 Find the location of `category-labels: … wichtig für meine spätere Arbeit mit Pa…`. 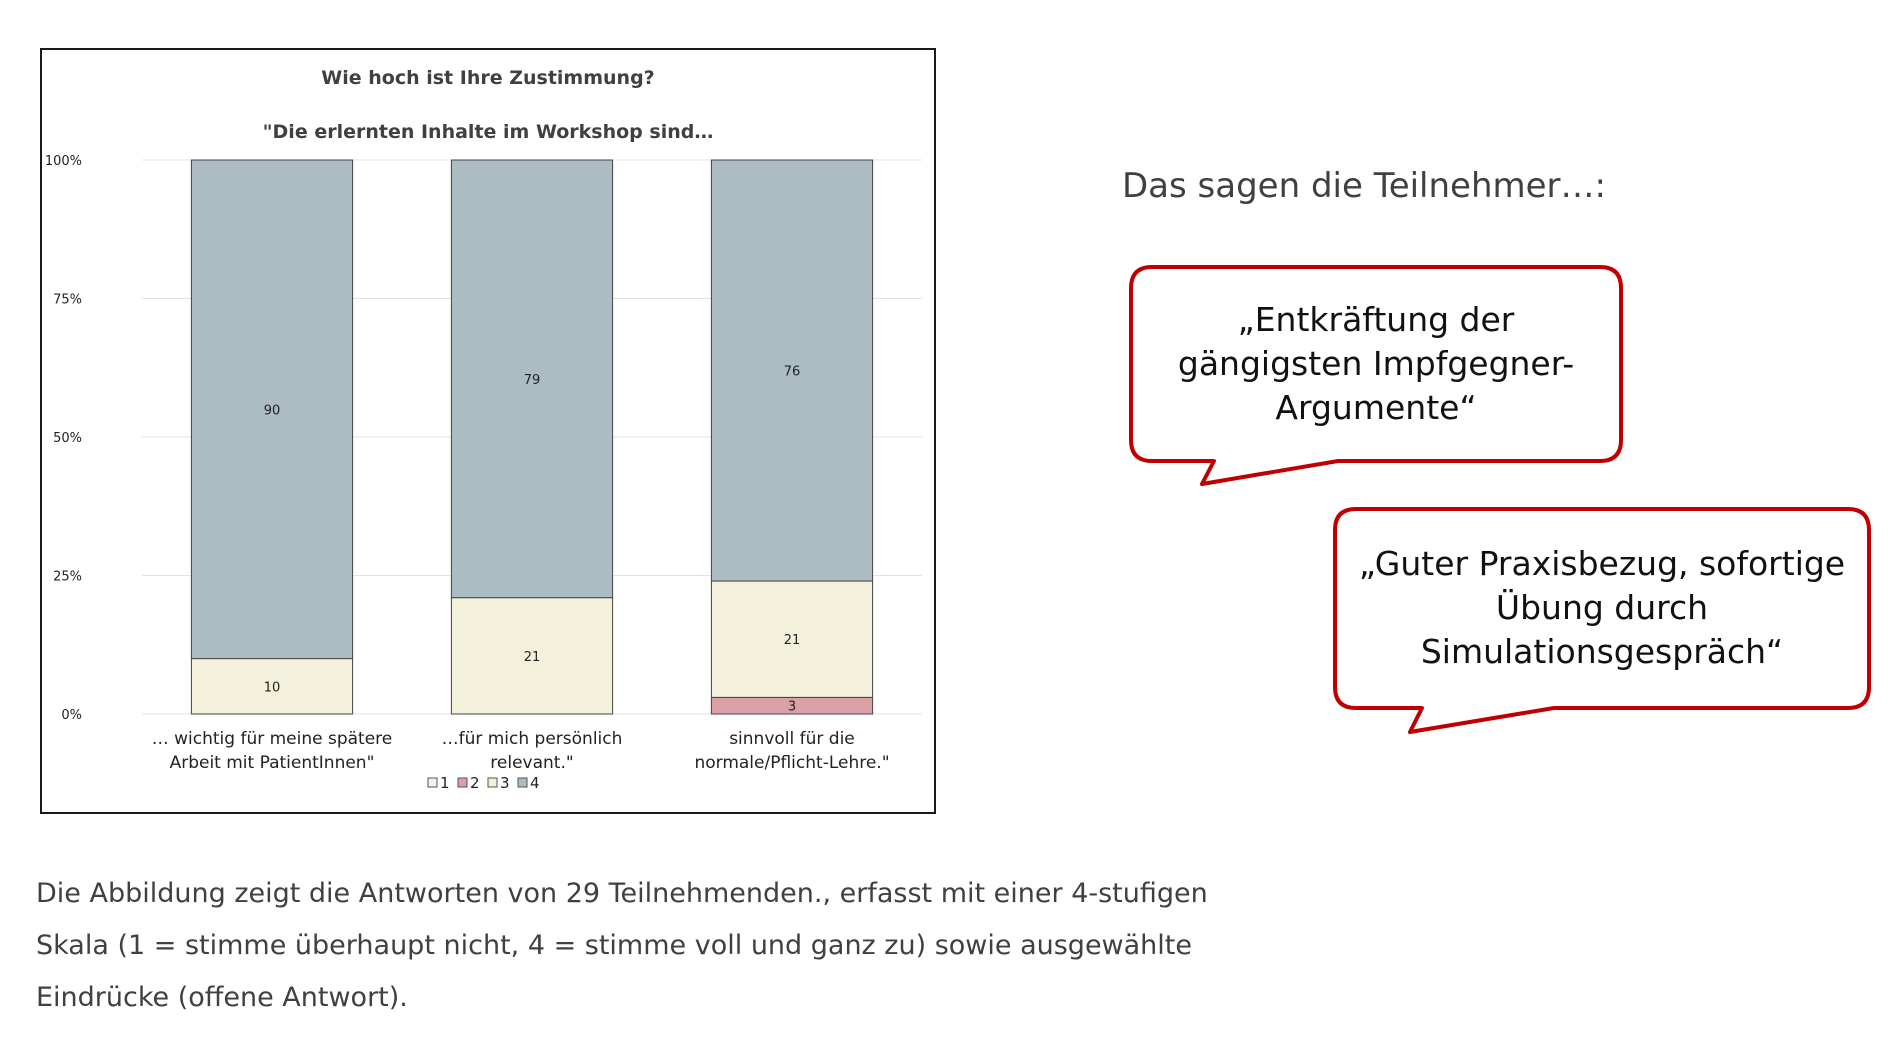

category-labels: … wichtig für meine spätere Arbeit mit Pa… is located at coordinates (521, 751).